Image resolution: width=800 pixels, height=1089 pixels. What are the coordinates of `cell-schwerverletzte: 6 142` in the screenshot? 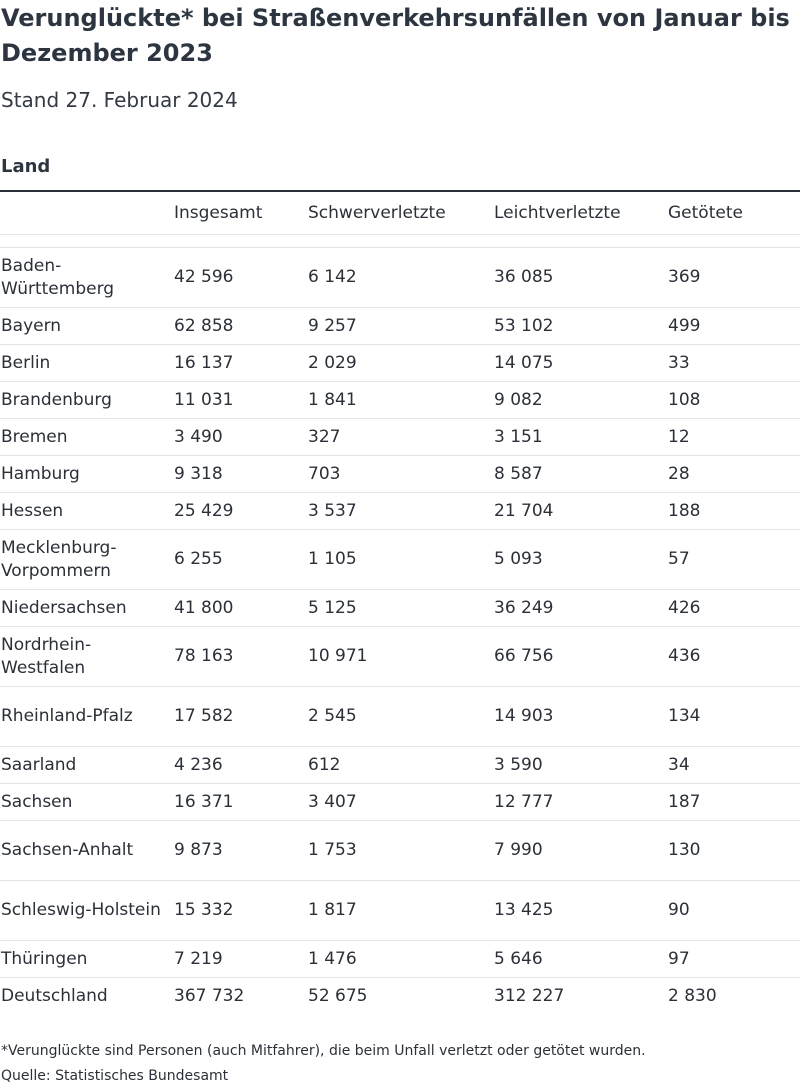 It's located at (401, 277).